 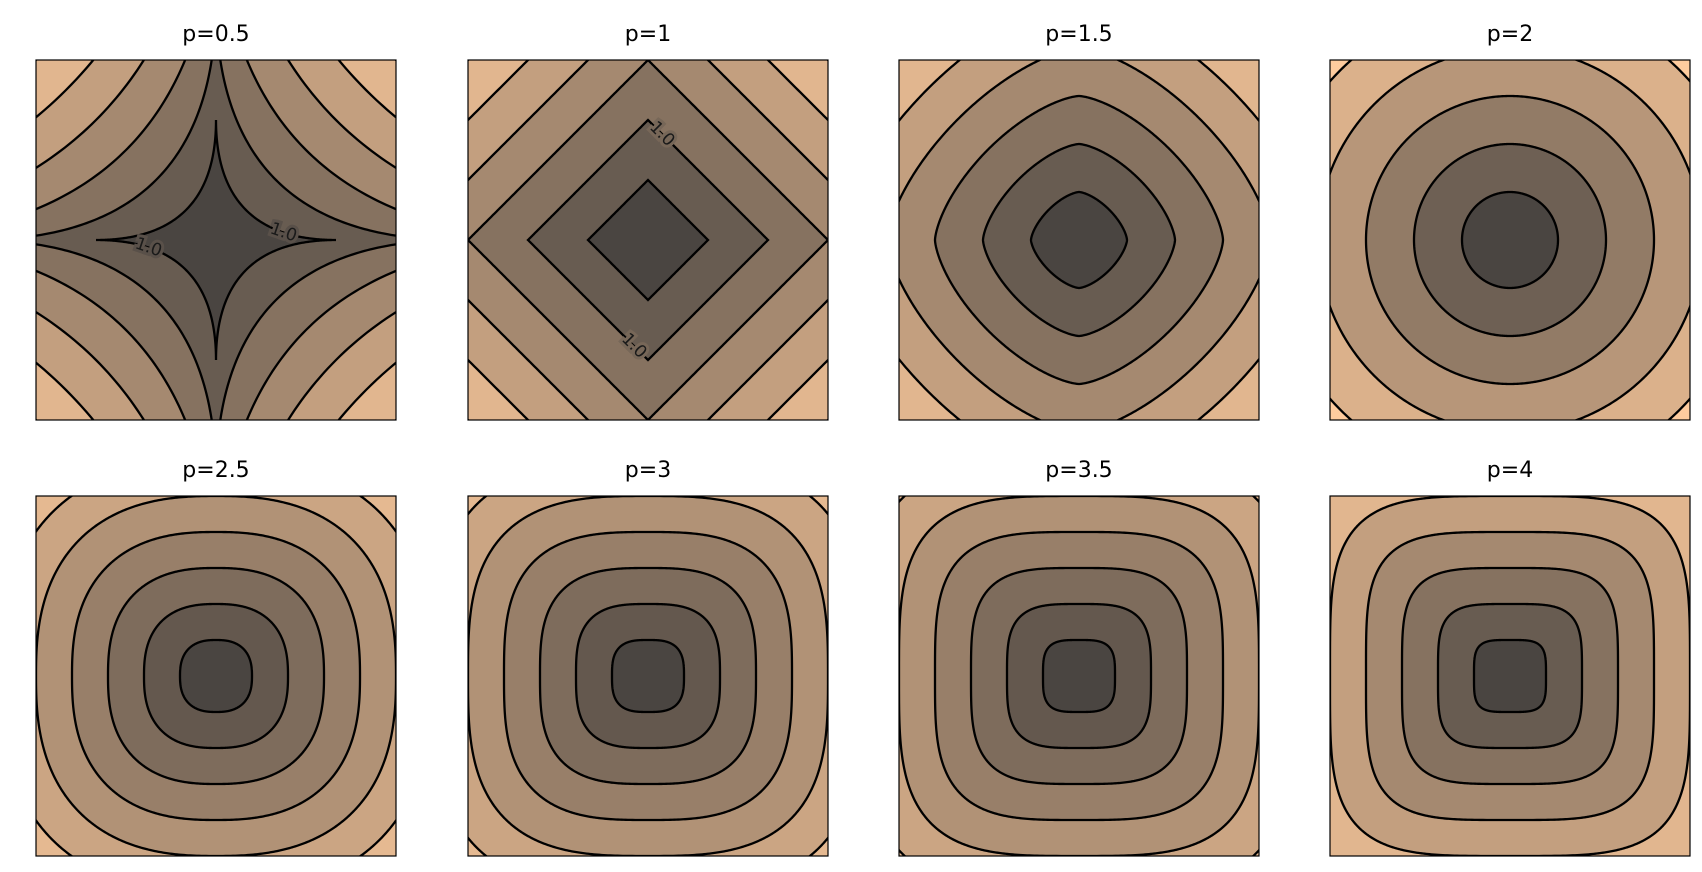 I want to click on panel-title: p=3.5, so click(x=1078, y=470).